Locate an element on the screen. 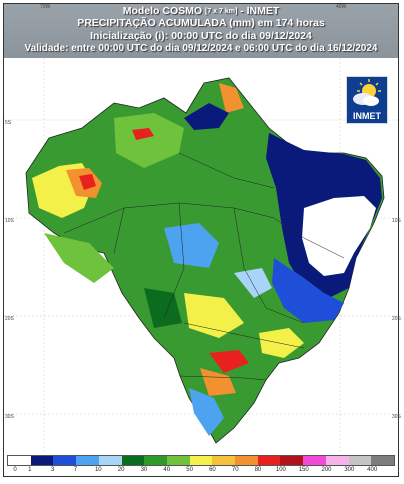  model-title: Modelo COSMO [7 x 7 km] - INMET is located at coordinates (201, 11).